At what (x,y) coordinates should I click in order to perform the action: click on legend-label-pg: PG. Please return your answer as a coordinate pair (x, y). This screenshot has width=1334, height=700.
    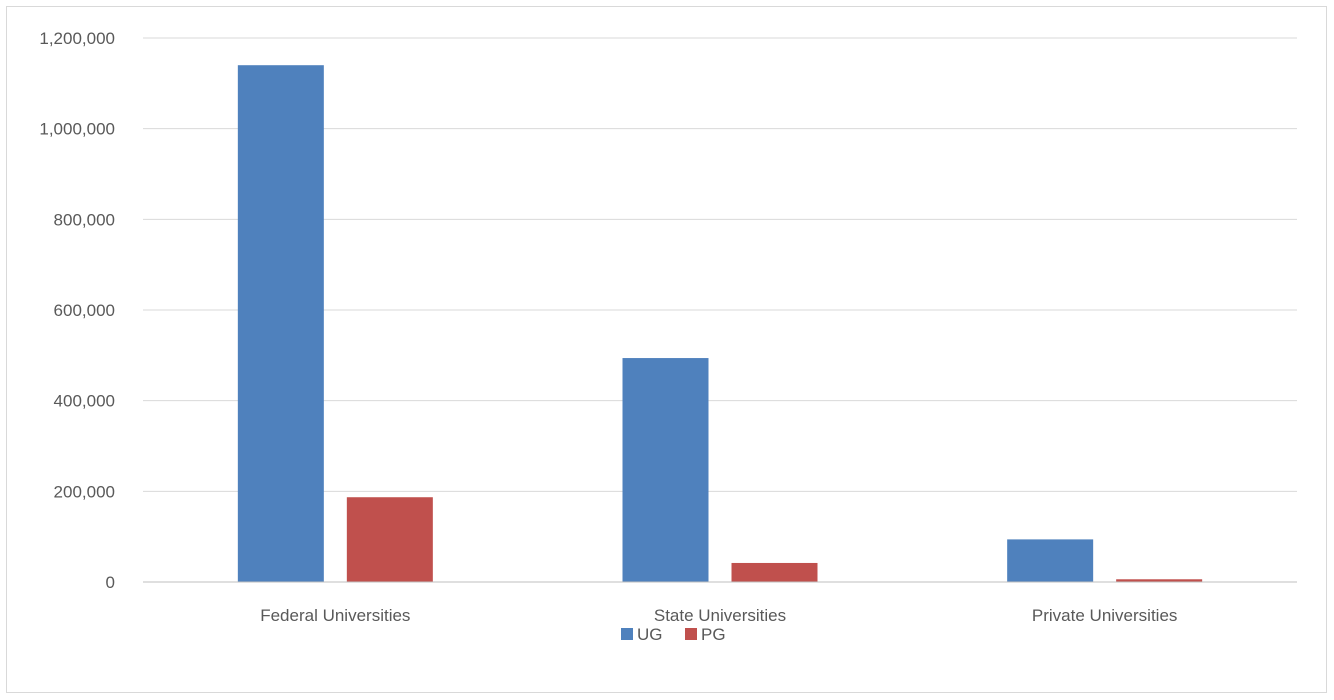
    Looking at the image, I should click on (713, 634).